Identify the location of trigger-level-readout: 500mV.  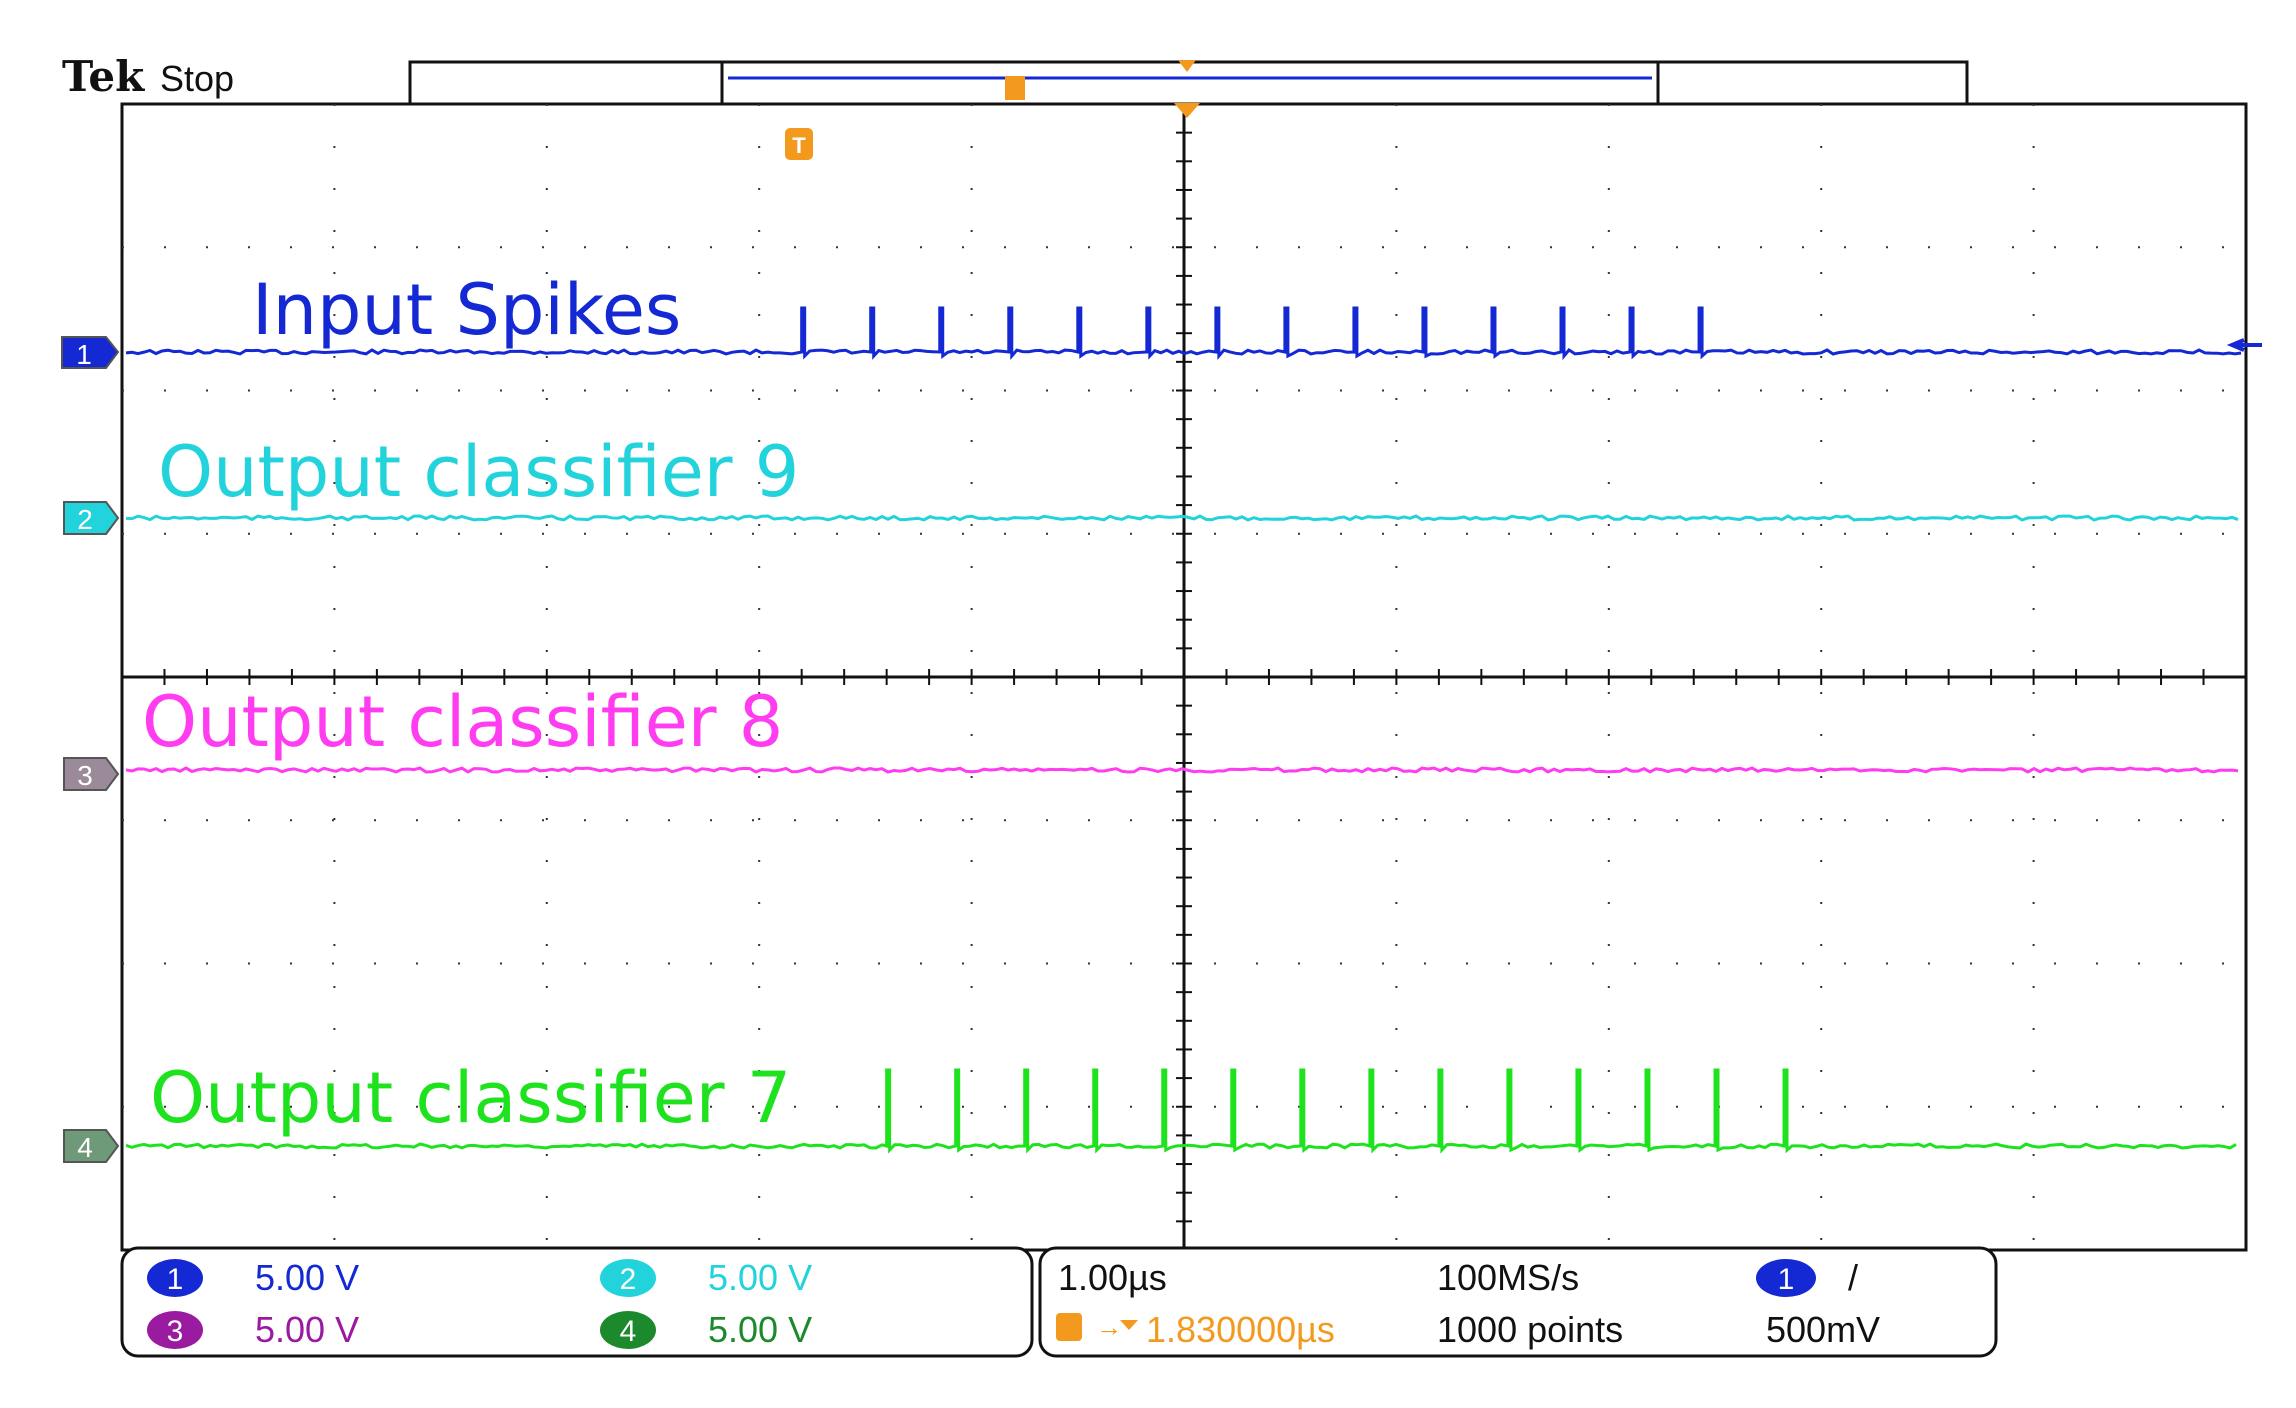
(1823, 1329).